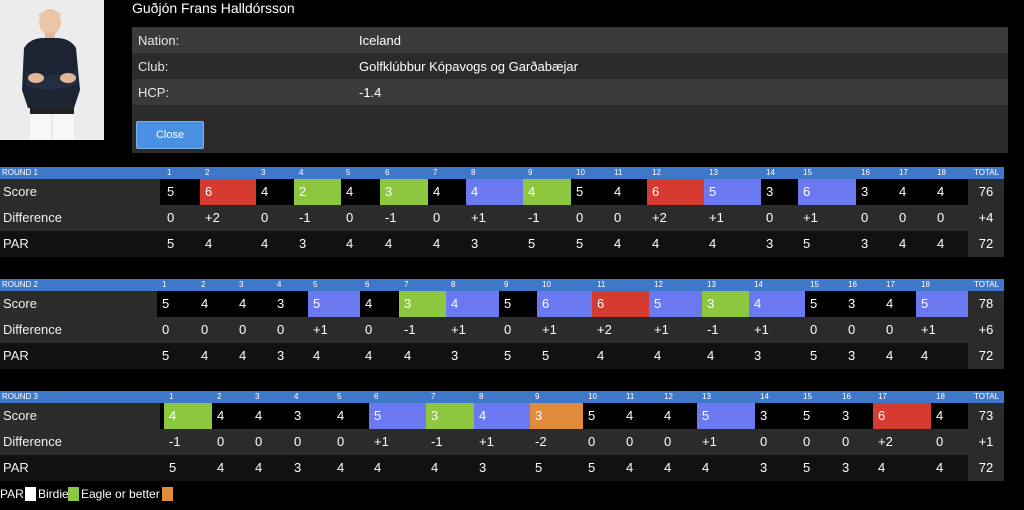  What do you see at coordinates (986, 304) in the screenshot?
I see `score-total: 78` at bounding box center [986, 304].